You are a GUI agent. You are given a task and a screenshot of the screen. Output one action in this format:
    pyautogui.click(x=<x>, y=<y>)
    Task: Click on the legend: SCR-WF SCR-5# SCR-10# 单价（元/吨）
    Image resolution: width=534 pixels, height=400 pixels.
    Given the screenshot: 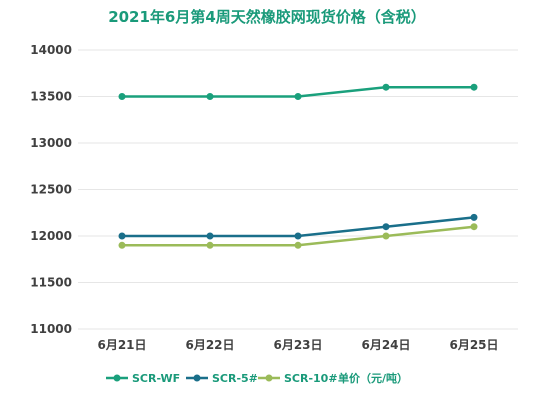 What is the action you would take?
    pyautogui.click(x=257, y=378)
    